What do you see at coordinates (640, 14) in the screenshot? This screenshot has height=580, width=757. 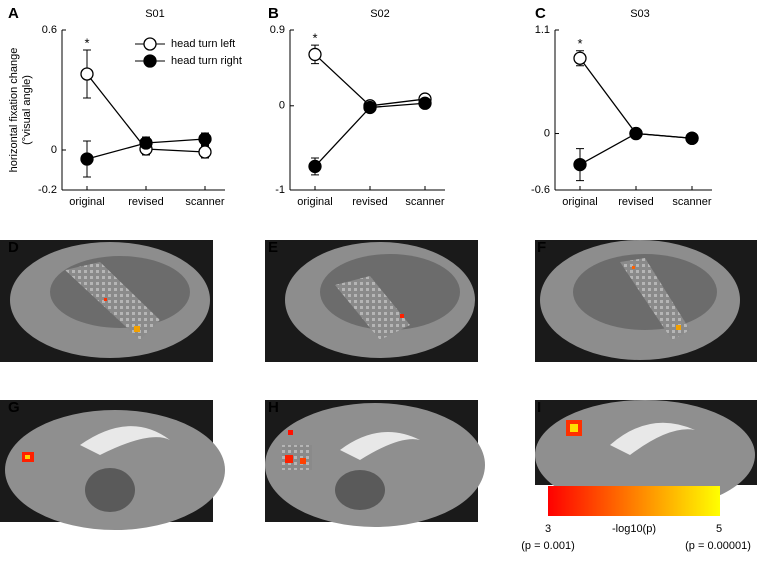 I see `chart-title: S03` at bounding box center [640, 14].